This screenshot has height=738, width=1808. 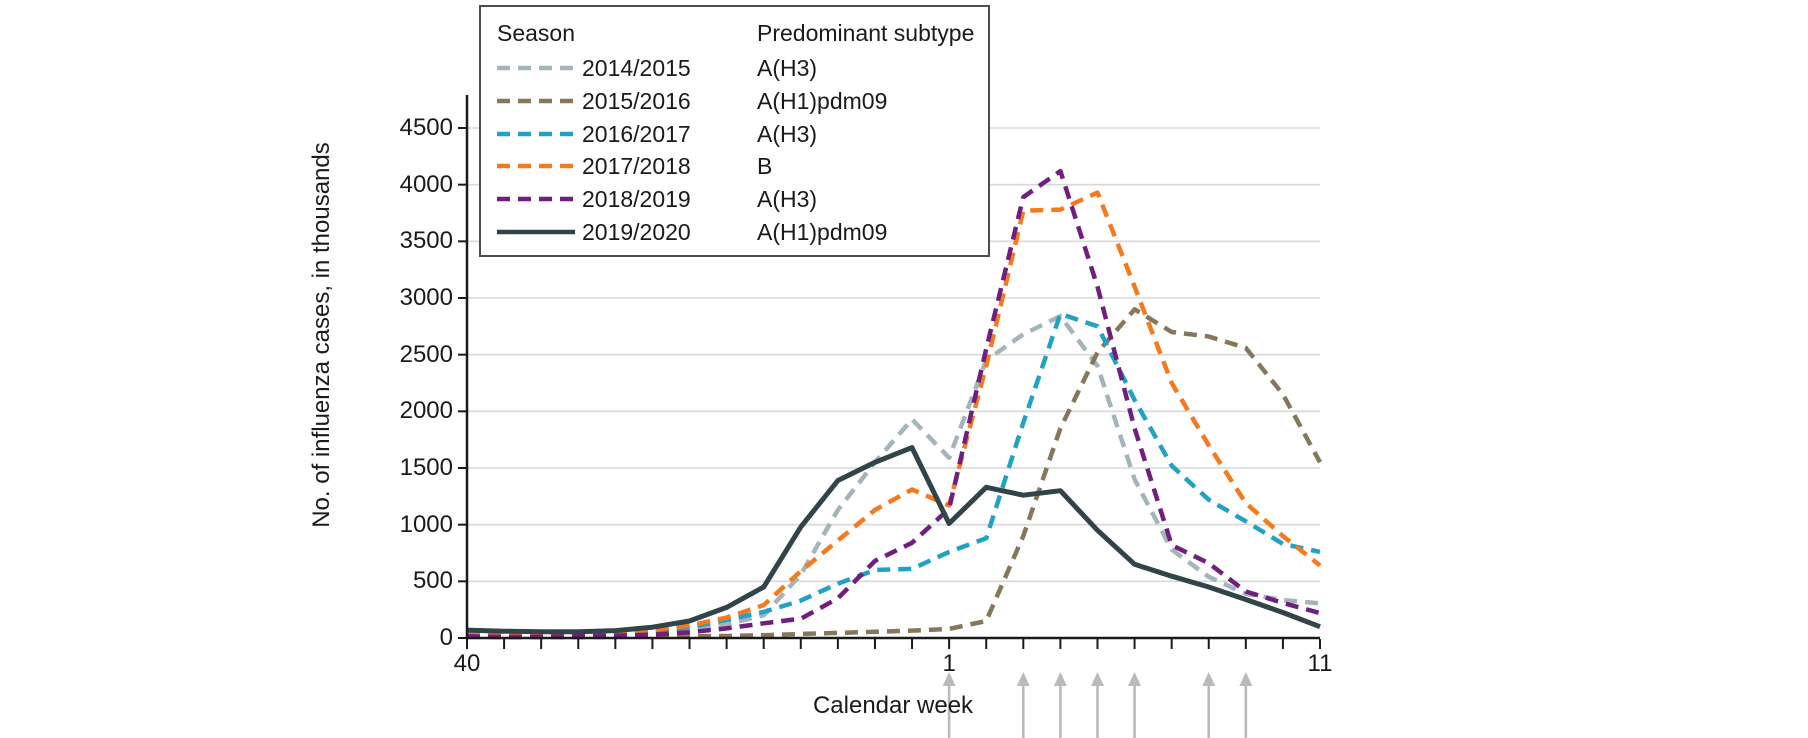 I want to click on series-line-2019-2020, so click(x=893, y=540).